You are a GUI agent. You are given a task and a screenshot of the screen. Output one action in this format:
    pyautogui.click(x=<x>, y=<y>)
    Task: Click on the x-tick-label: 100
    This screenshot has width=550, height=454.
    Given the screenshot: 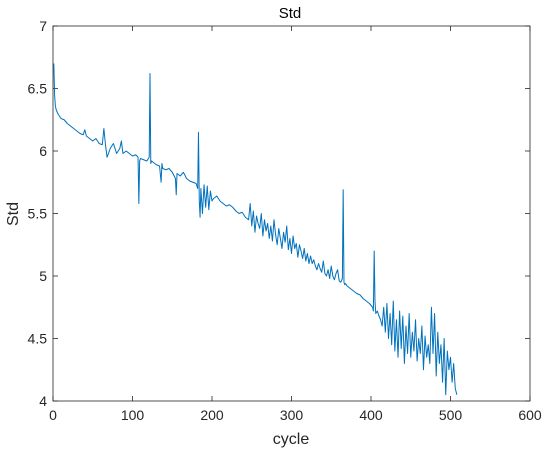 What is the action you would take?
    pyautogui.click(x=133, y=415)
    